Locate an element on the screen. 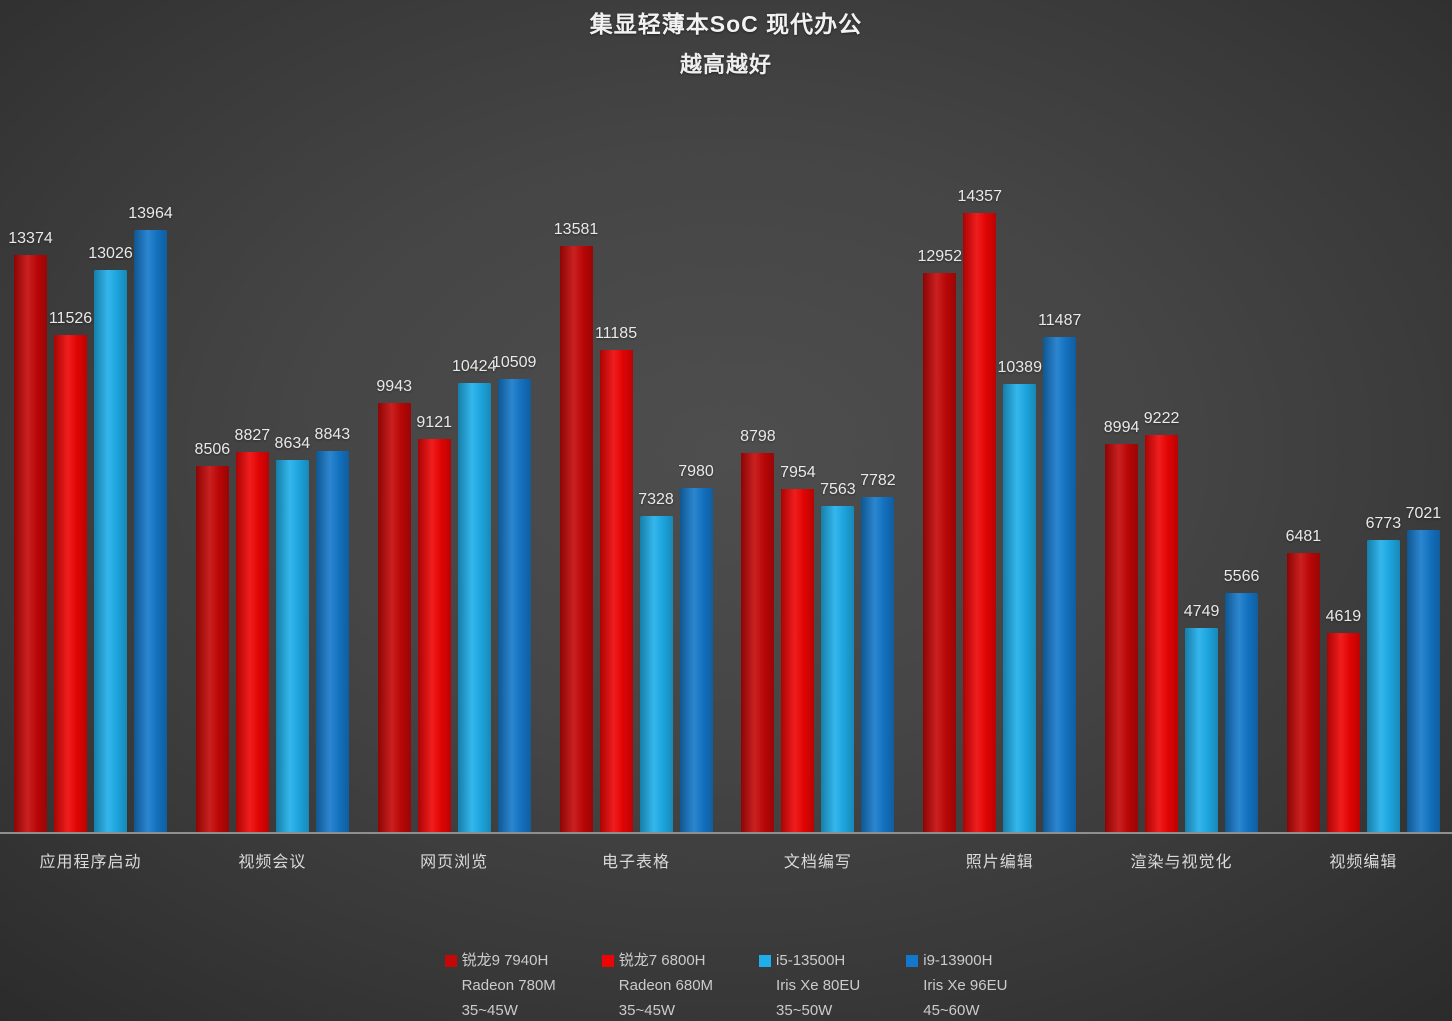  bar-series1-cat5: 8798 is located at coordinates (758, 631).